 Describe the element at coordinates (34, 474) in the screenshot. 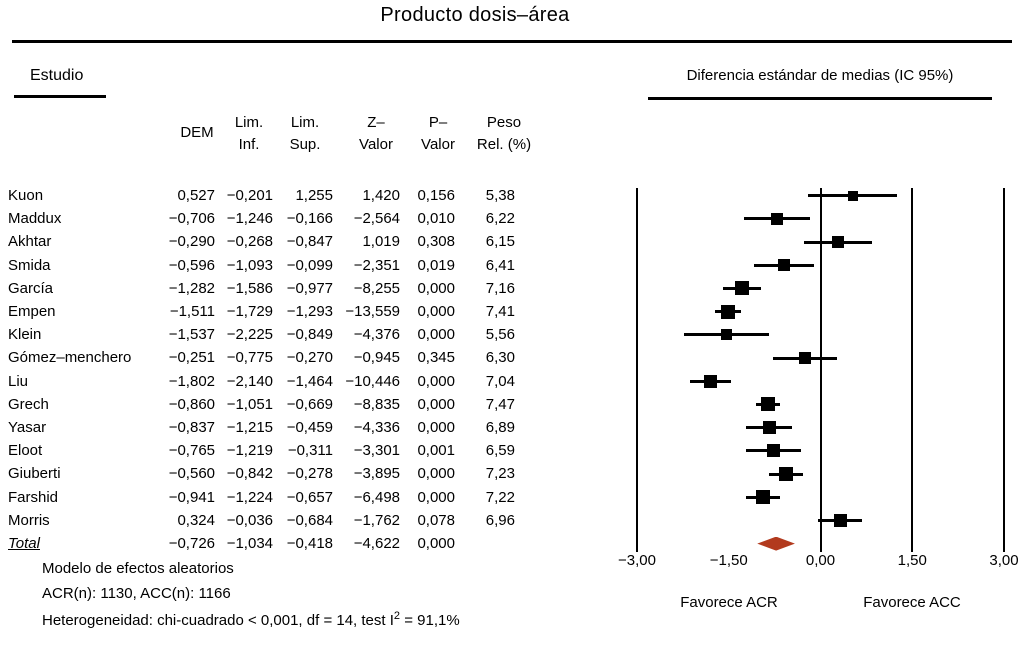

I see `study-name: Giuberti` at that location.